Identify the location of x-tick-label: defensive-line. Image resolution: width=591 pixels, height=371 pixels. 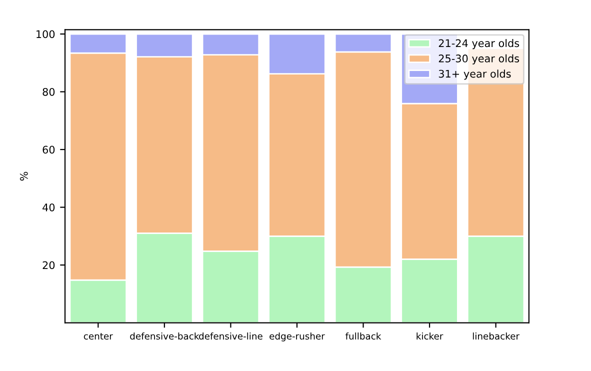
(230, 336).